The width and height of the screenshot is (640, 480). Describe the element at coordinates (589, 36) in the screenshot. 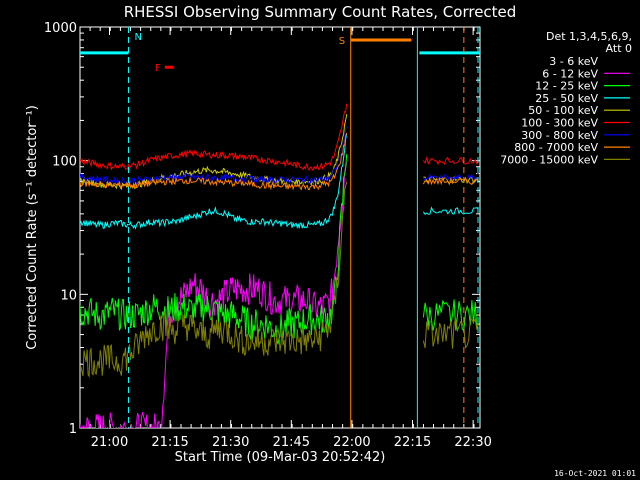

I see `legend-header: Det 1,3,4,5,6,9,` at that location.